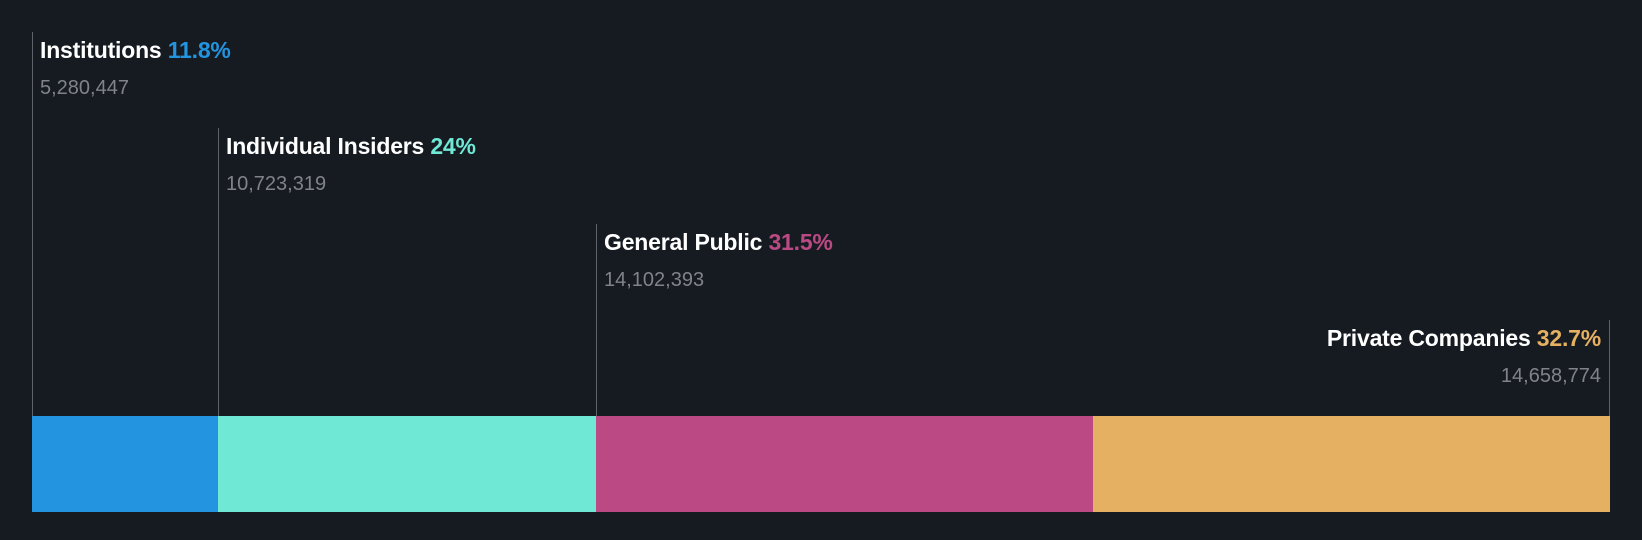 The width and height of the screenshot is (1642, 540). Describe the element at coordinates (654, 280) in the screenshot. I see `segment-share-count: 14,102,393` at that location.